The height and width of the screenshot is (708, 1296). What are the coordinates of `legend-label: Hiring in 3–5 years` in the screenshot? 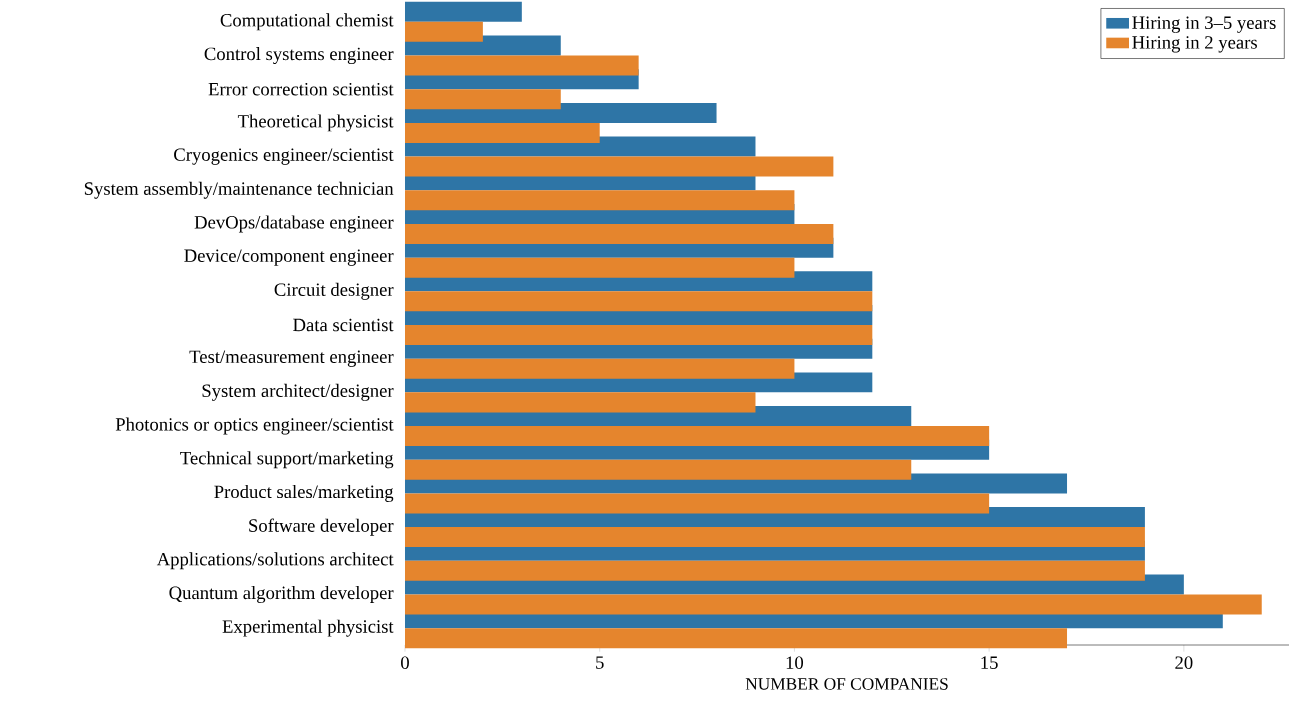 It's located at (1204, 24).